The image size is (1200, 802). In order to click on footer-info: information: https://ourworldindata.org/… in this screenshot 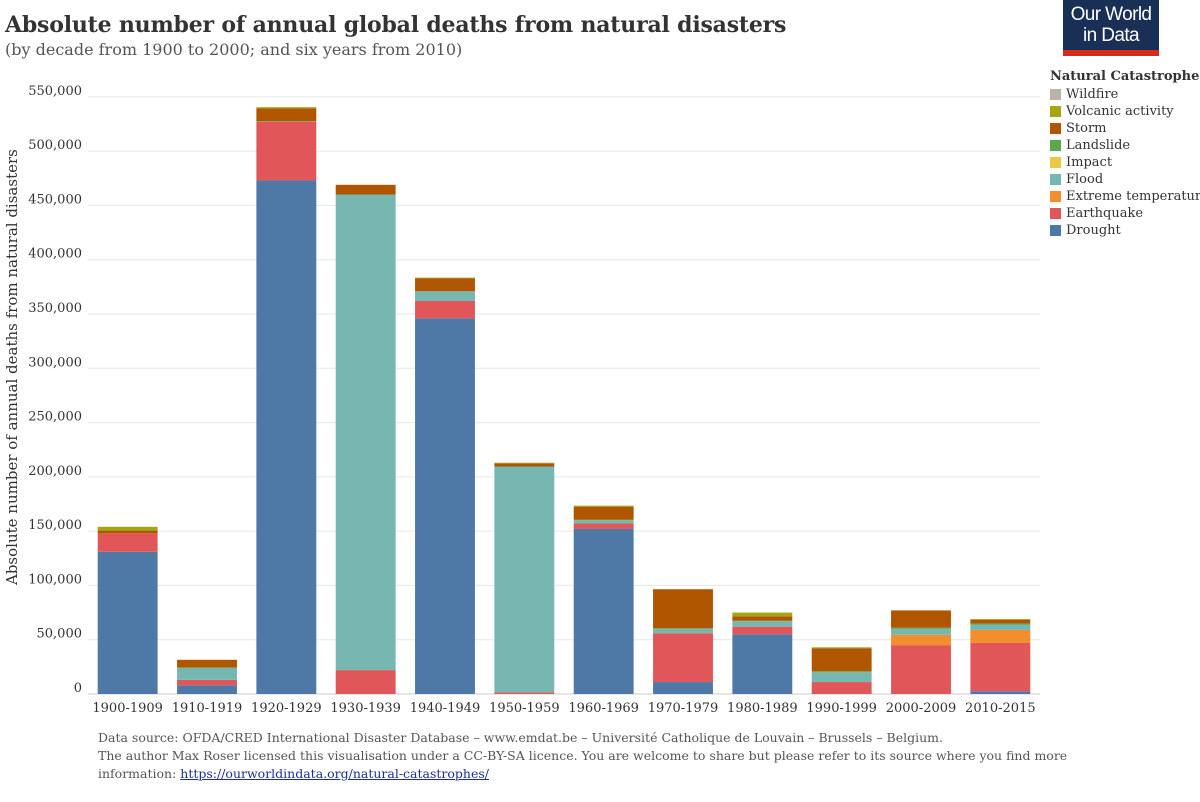, I will do `click(598, 774)`.